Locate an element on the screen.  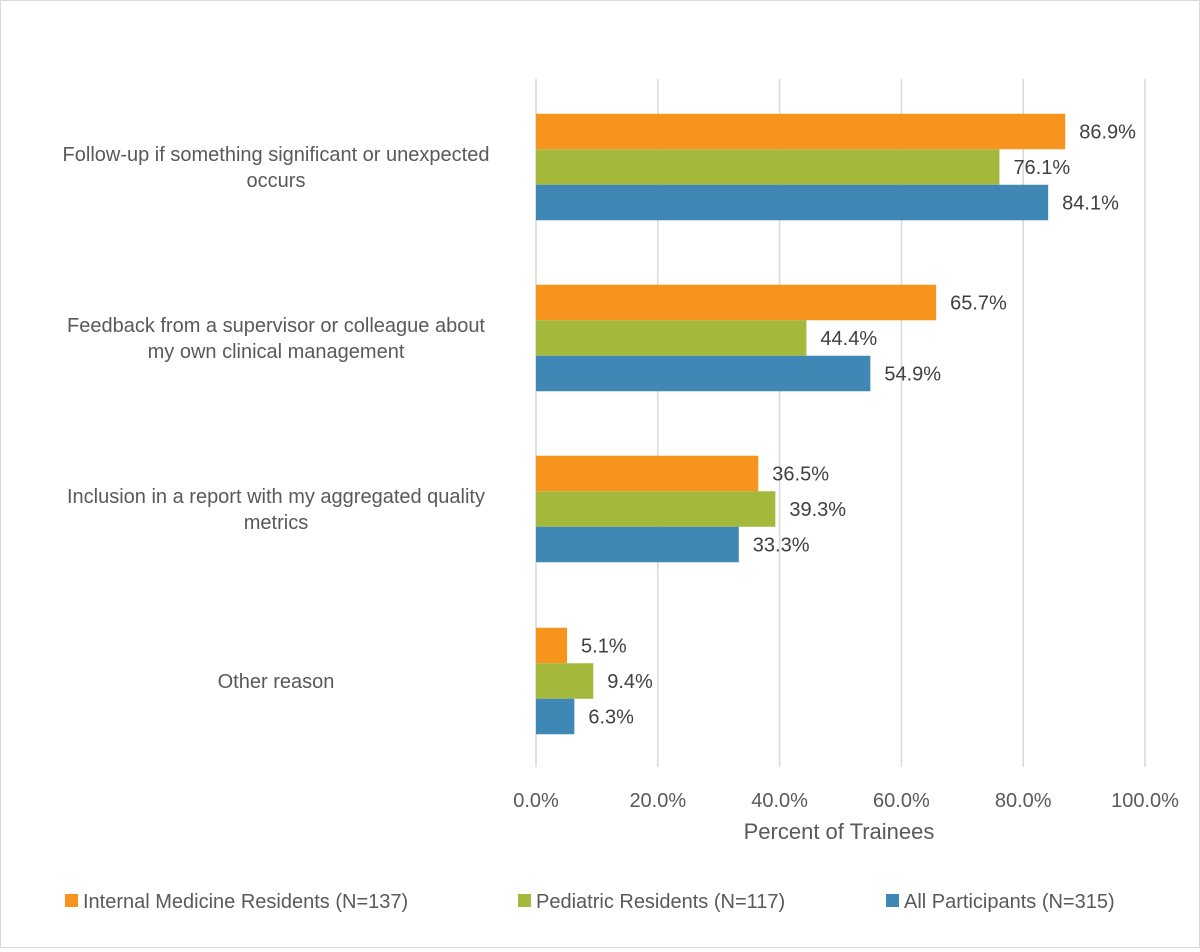
data-label: 9.4% is located at coordinates (630, 682).